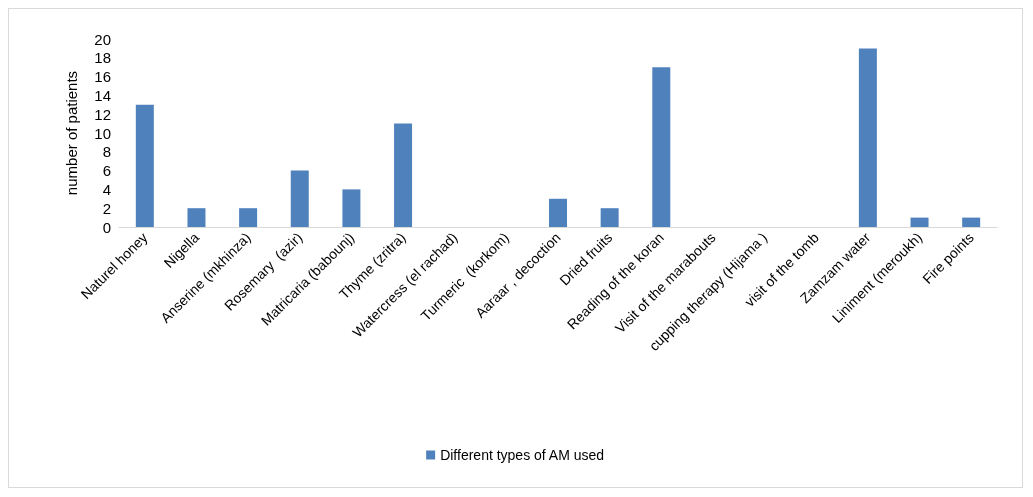  Describe the element at coordinates (102, 77) in the screenshot. I see `y-tick-label: 16` at that location.